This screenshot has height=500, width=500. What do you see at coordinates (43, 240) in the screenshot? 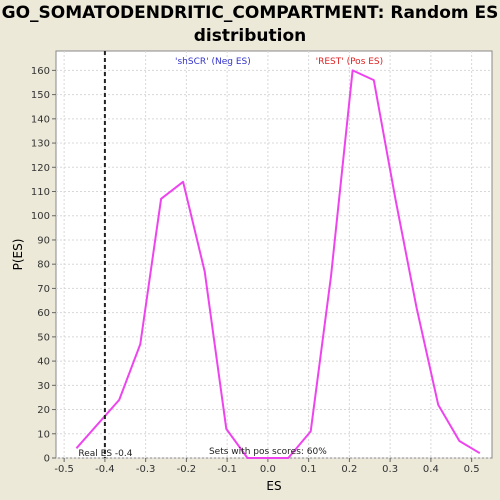
I see `y-tick-label: 90` at bounding box center [43, 240].